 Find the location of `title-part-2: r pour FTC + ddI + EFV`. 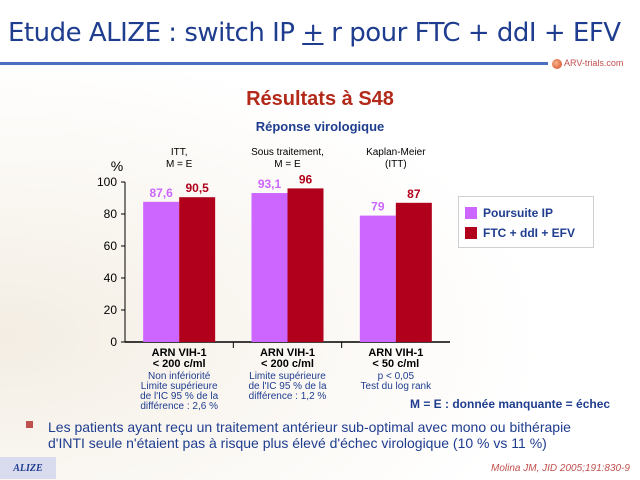

title-part-2: r pour FTC + ddI + EFV is located at coordinates (472, 33).